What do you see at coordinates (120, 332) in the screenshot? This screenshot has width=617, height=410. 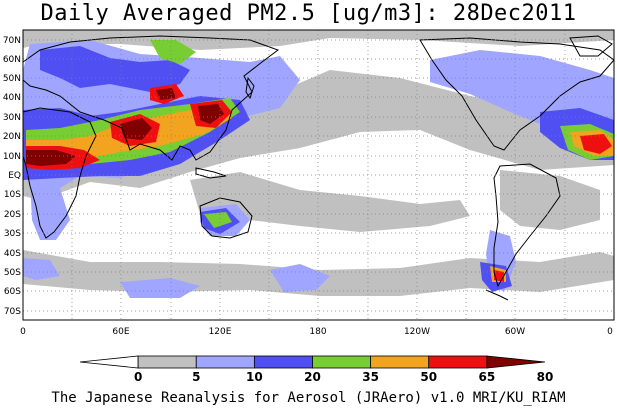 I see `lon-label: 60E` at bounding box center [120, 332].